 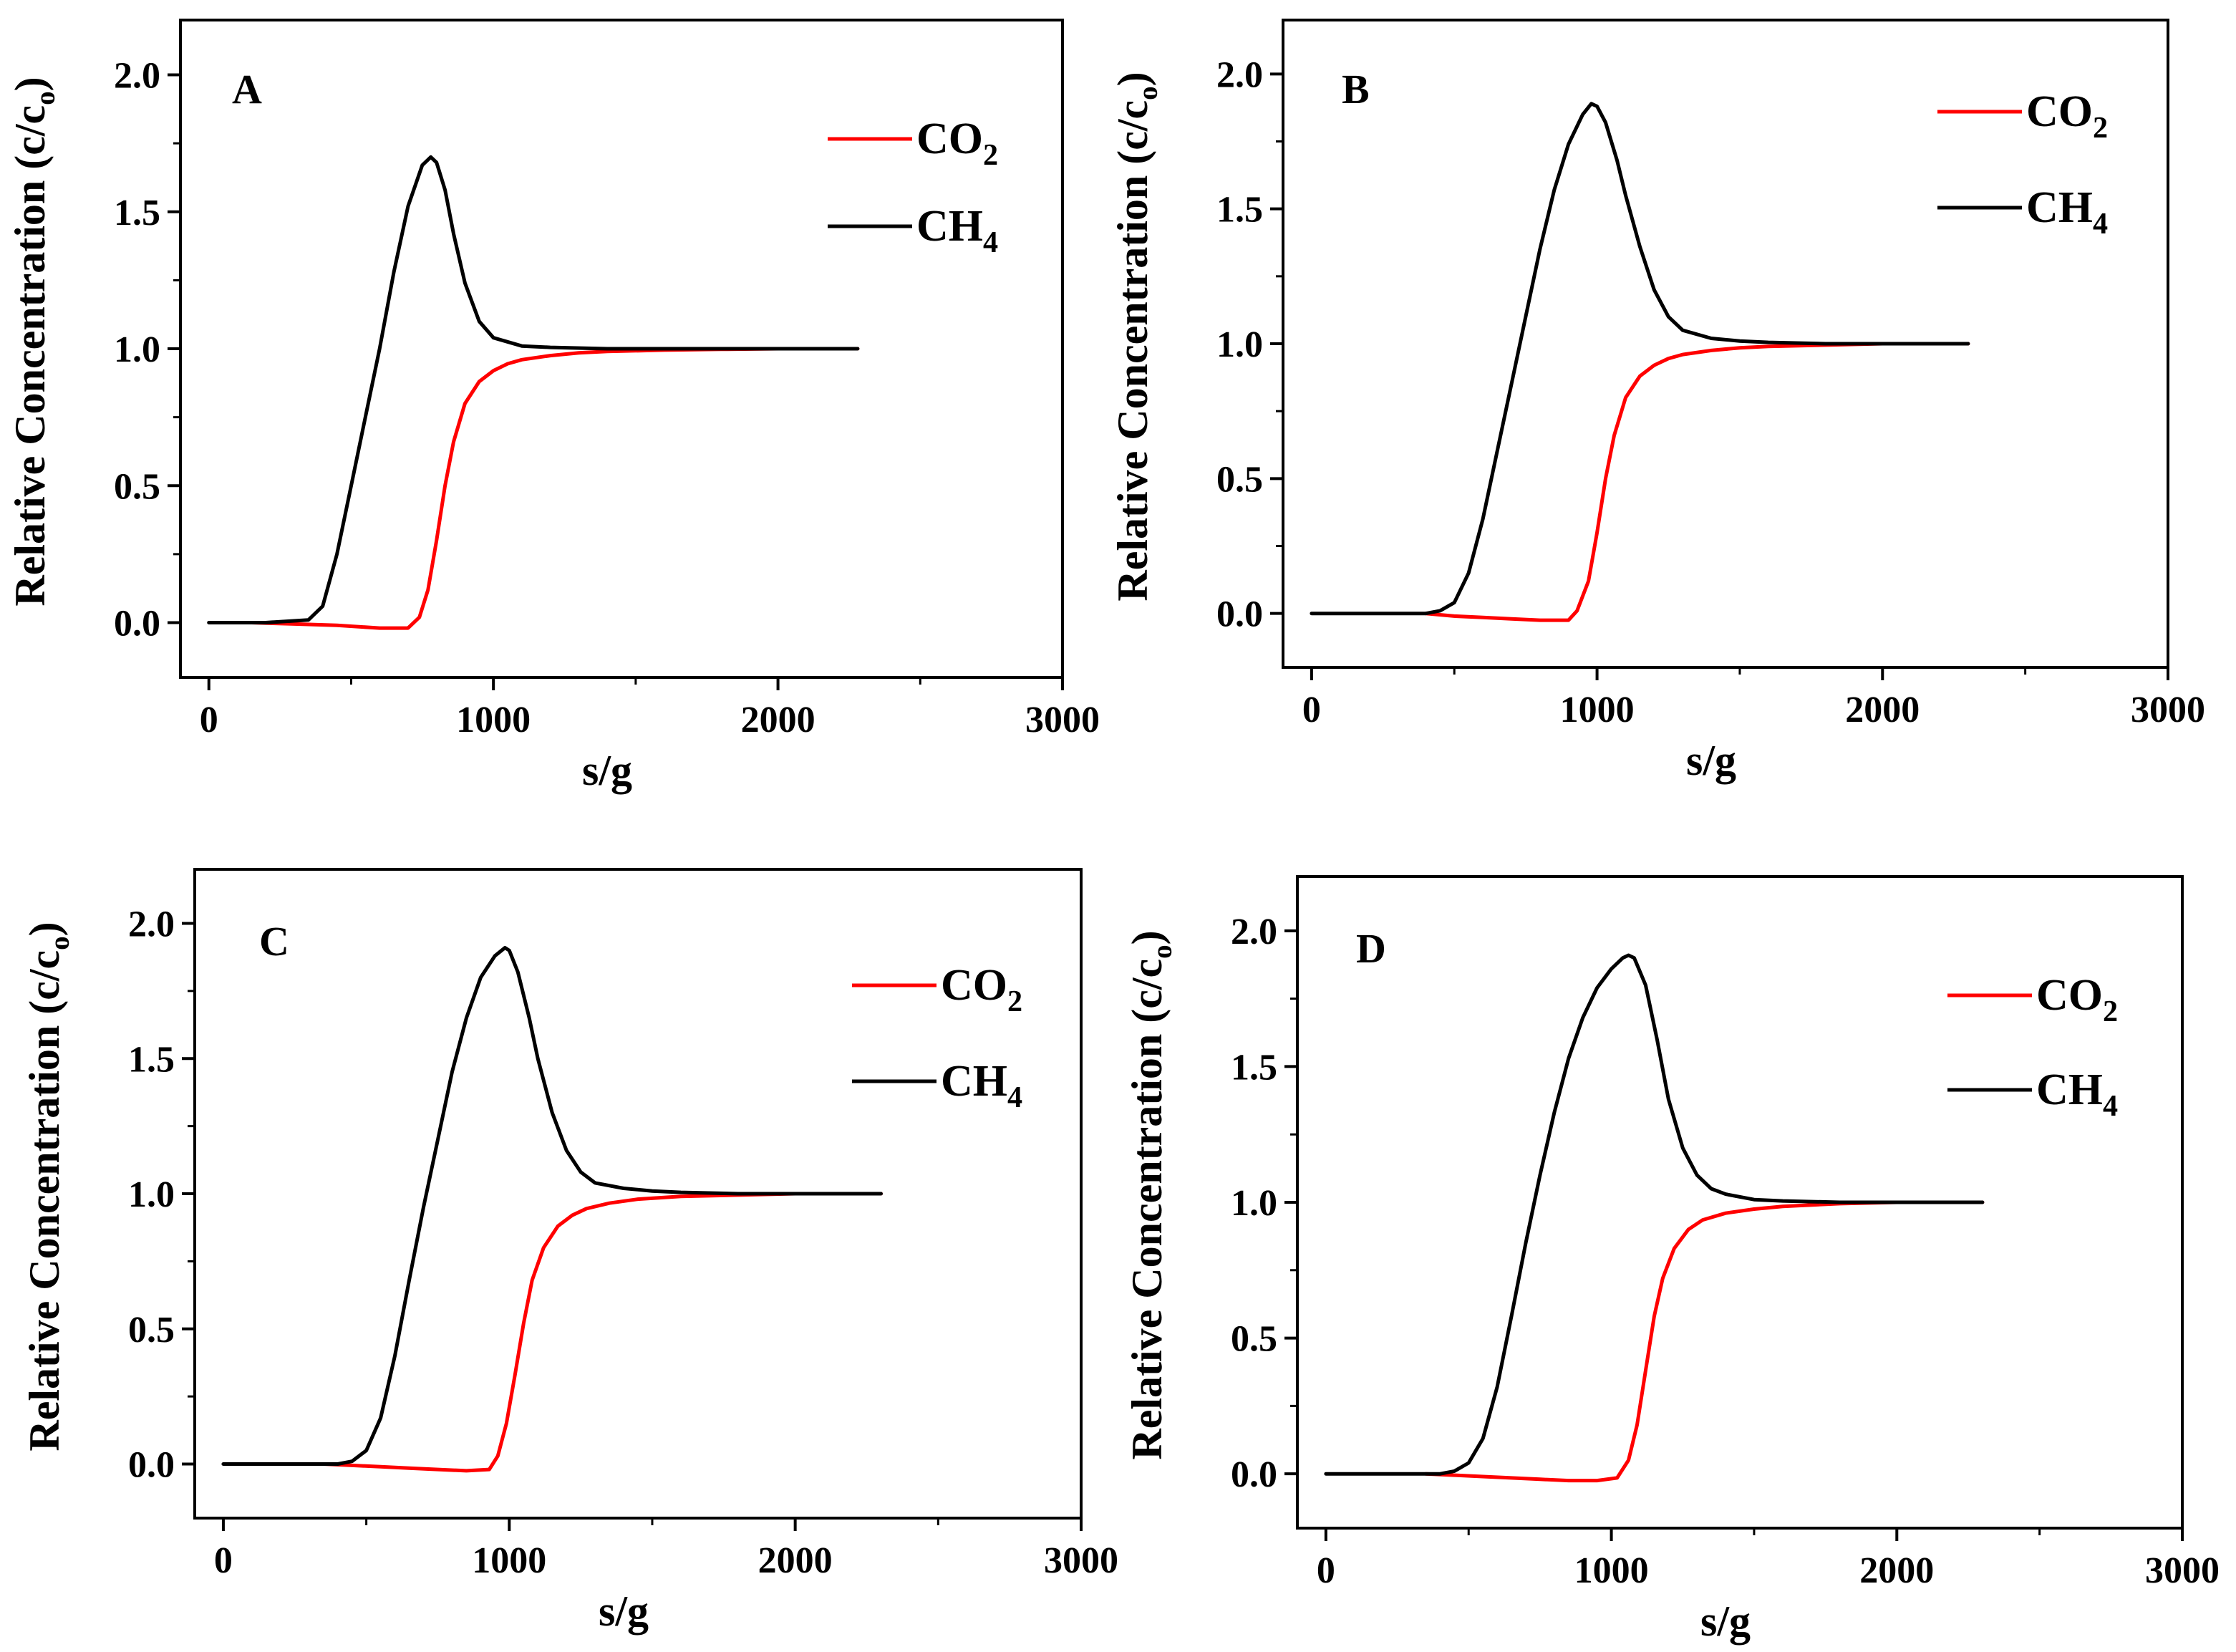 I want to click on panel-label: C, so click(x=274, y=942).